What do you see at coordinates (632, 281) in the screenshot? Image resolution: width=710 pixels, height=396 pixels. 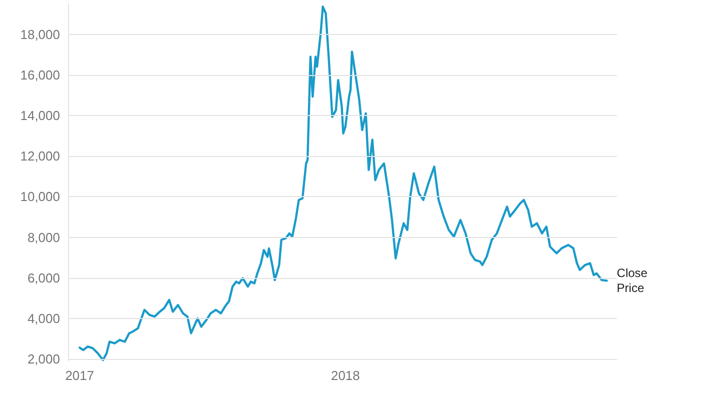 I see `series-label: Close Price` at bounding box center [632, 281].